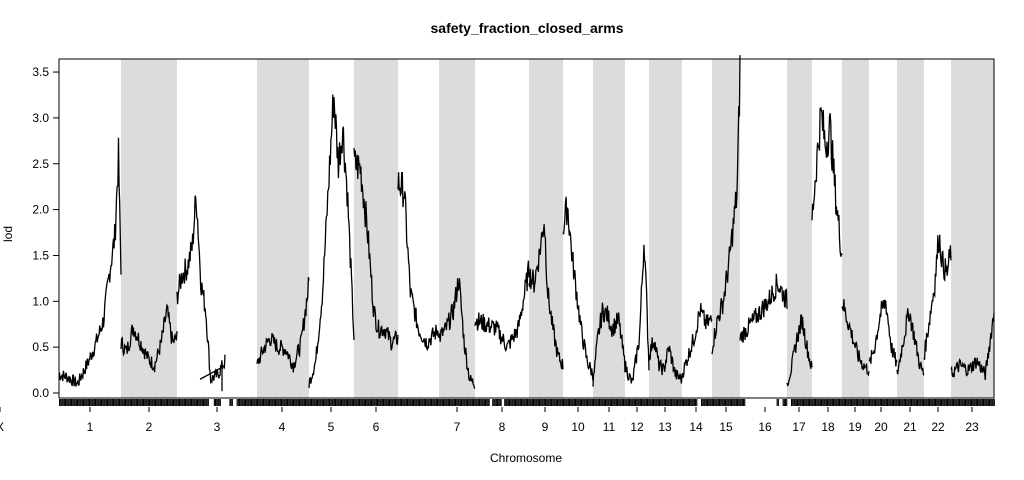 This screenshot has height=480, width=1024. Describe the element at coordinates (665, 427) in the screenshot. I see `x-tick-label: 13` at that location.